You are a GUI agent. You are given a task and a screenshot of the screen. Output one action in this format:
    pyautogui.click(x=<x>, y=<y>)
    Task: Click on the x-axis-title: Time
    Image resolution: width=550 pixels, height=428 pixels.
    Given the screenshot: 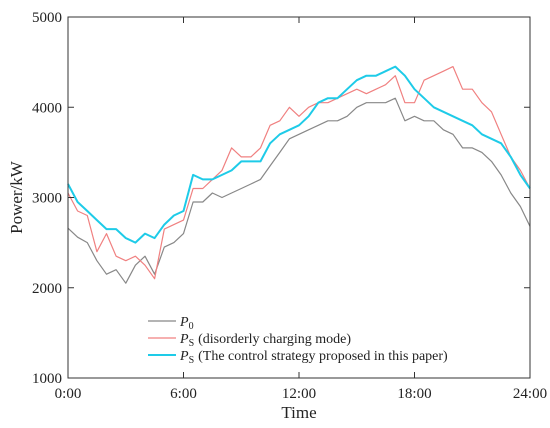 What is the action you would take?
    pyautogui.click(x=298, y=412)
    